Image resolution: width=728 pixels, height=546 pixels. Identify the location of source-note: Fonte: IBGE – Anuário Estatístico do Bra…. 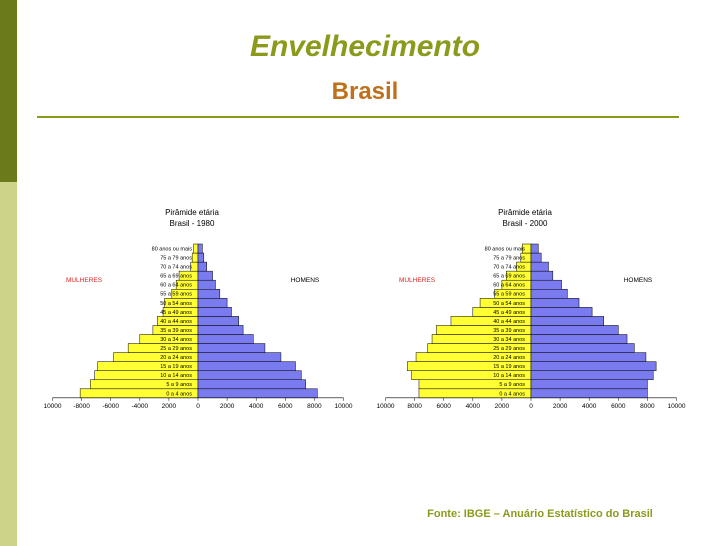
(540, 514).